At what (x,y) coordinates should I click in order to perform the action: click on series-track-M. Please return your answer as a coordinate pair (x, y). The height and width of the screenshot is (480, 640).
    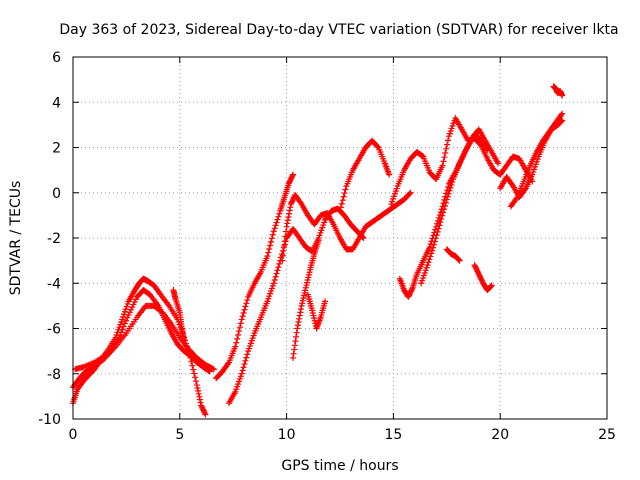
    Looking at the image, I should click on (483, 278).